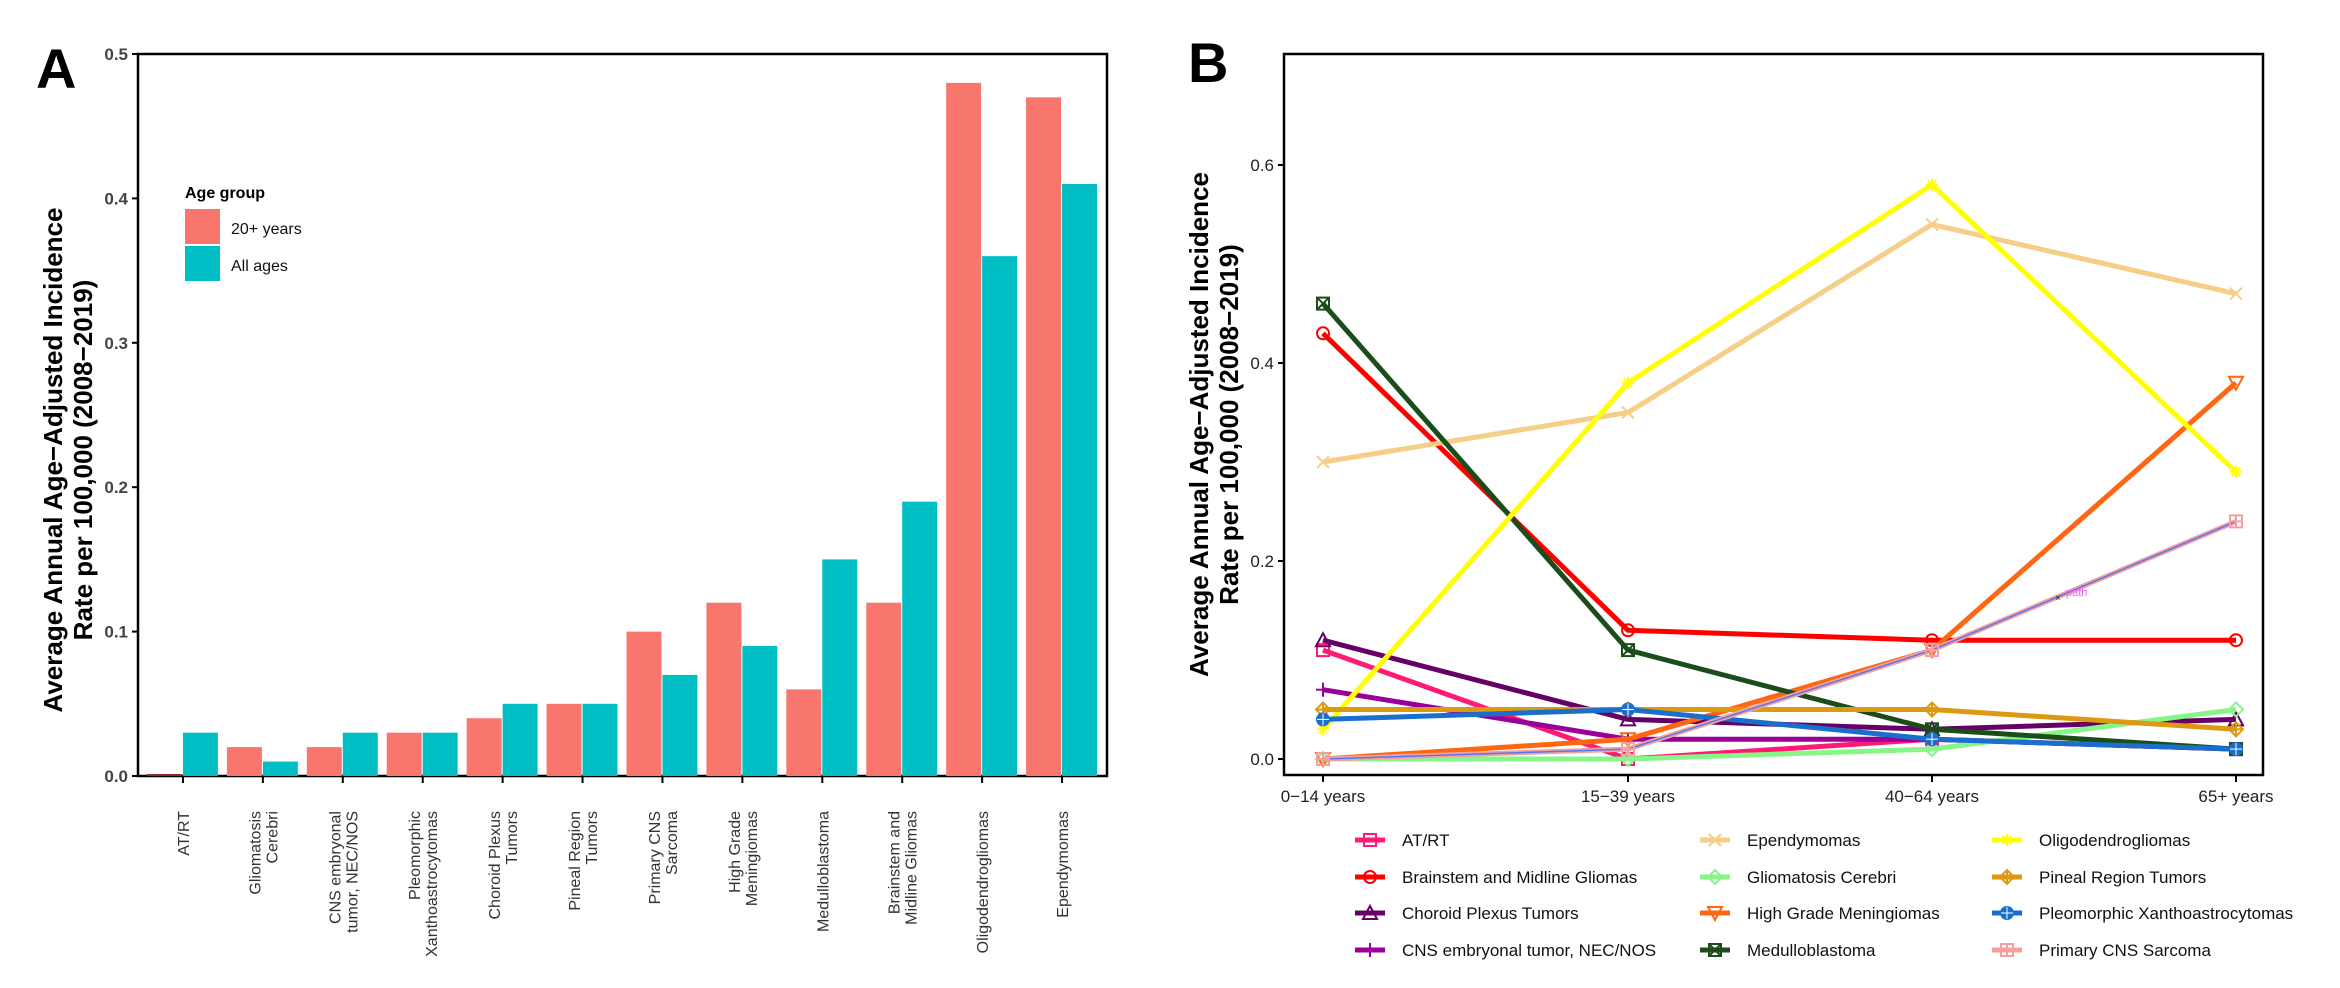 This screenshot has width=2340, height=988. I want to click on path-annotation: path, so click(2076, 593).